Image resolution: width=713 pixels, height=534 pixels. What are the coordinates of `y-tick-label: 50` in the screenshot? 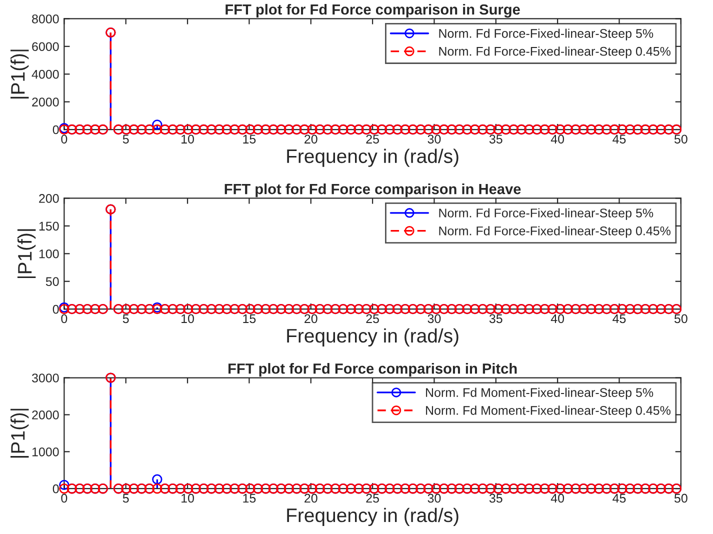 It's located at (52, 281).